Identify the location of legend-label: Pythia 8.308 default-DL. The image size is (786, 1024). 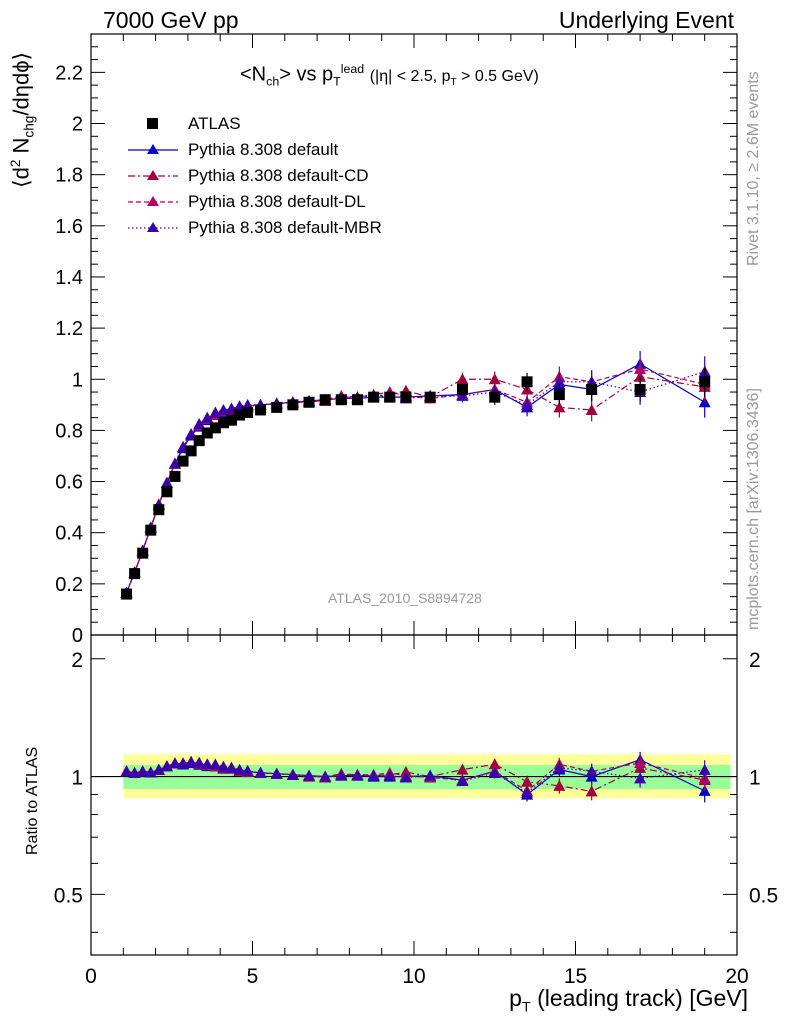
(277, 201).